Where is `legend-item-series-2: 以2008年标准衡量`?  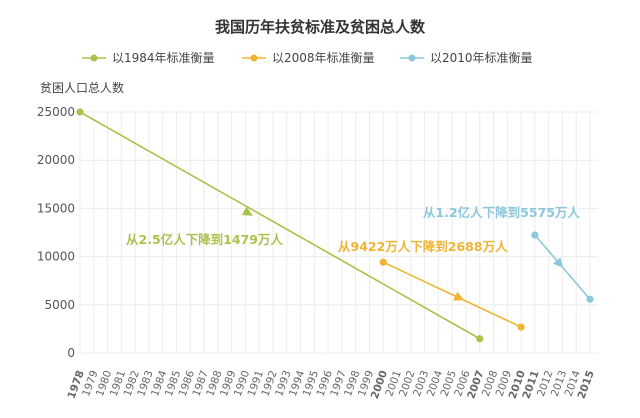
legend-item-series-2: 以2008年标准衡量 is located at coordinates (308, 58).